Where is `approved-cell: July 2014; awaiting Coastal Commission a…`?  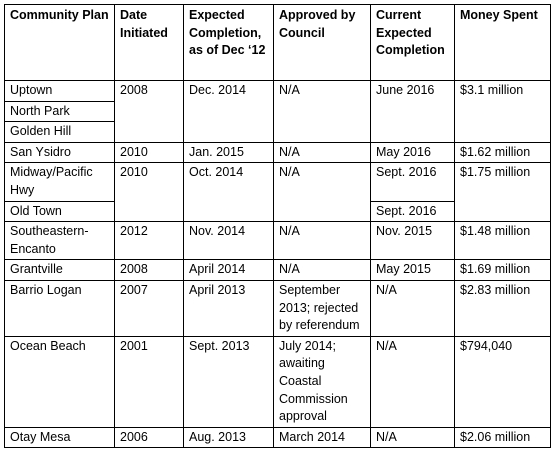 approved-cell: July 2014; awaiting Coastal Commission a… is located at coordinates (322, 381).